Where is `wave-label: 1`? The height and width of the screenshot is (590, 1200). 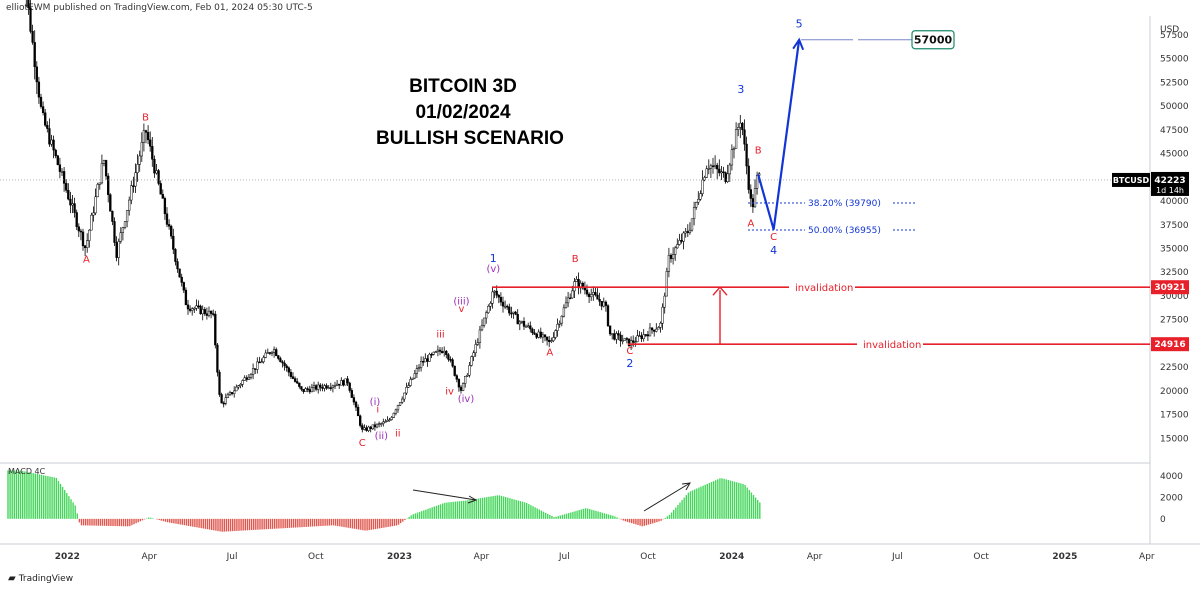 wave-label: 1 is located at coordinates (493, 258).